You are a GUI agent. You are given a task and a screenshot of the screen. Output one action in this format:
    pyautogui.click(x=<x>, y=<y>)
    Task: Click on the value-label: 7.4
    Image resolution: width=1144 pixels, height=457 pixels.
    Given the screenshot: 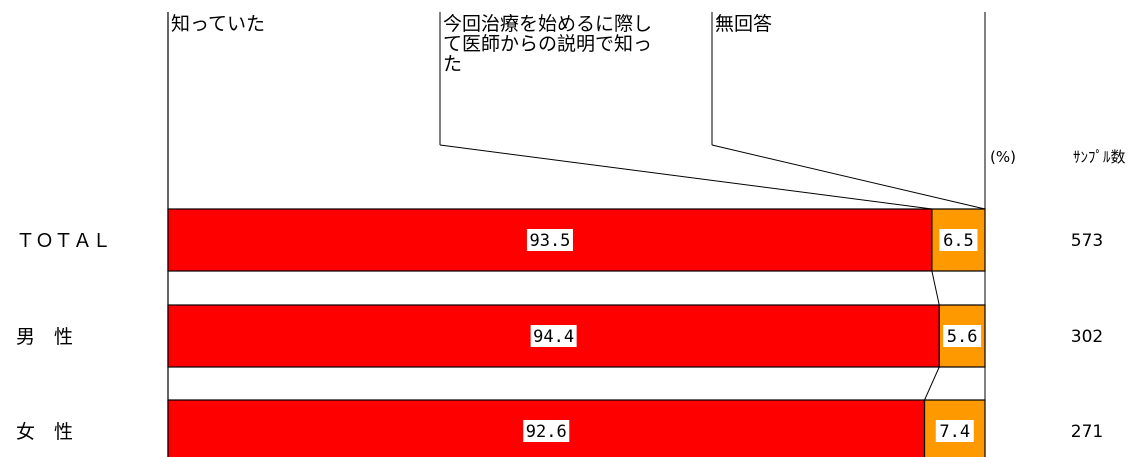 What is the action you would take?
    pyautogui.click(x=954, y=432)
    